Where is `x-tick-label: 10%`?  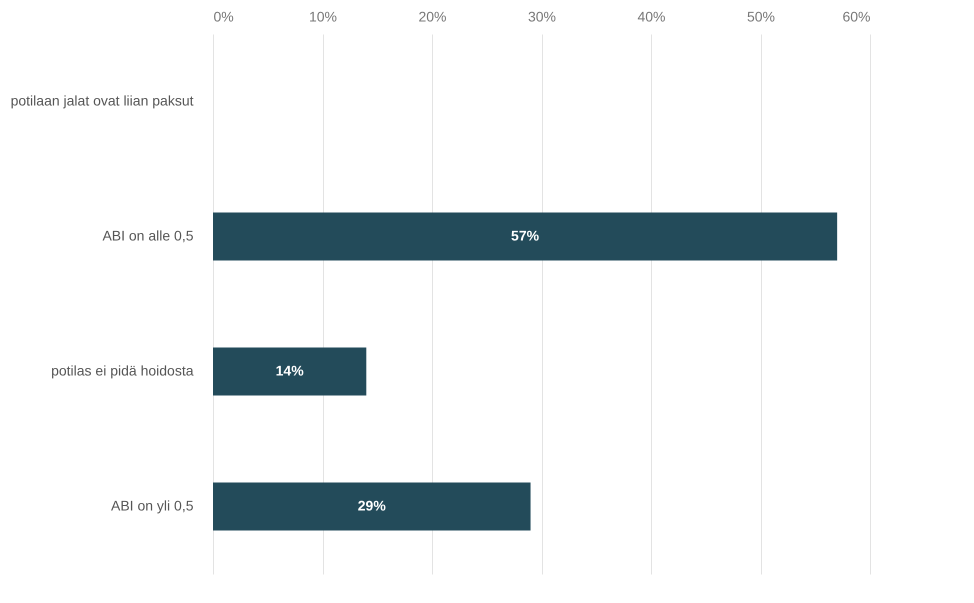 x-tick-label: 10% is located at coordinates (323, 16).